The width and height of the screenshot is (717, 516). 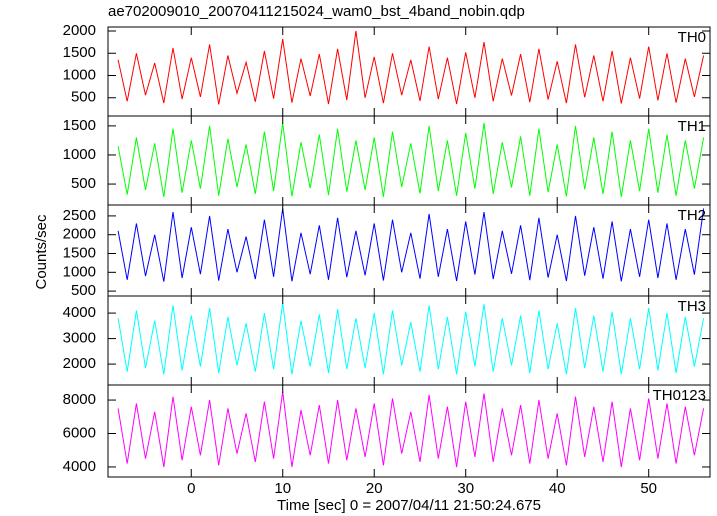 I want to click on panel-label: TH1, so click(x=692, y=126).